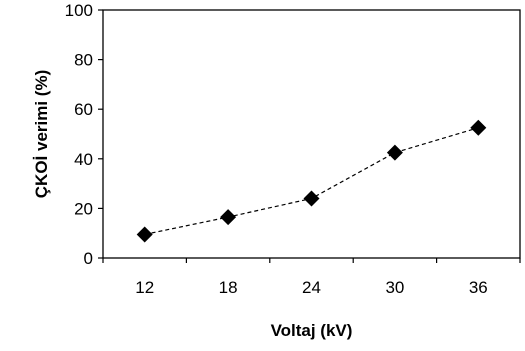 Image resolution: width=525 pixels, height=351 pixels. I want to click on x-axis-title: Voltaj (kV), so click(312, 330).